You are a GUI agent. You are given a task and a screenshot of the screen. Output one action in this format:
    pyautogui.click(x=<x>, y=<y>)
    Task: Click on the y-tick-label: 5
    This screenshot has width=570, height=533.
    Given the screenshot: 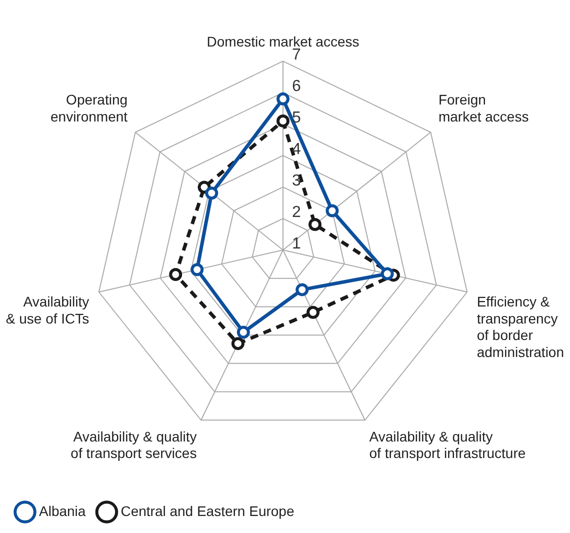 What is the action you would take?
    pyautogui.click(x=296, y=118)
    